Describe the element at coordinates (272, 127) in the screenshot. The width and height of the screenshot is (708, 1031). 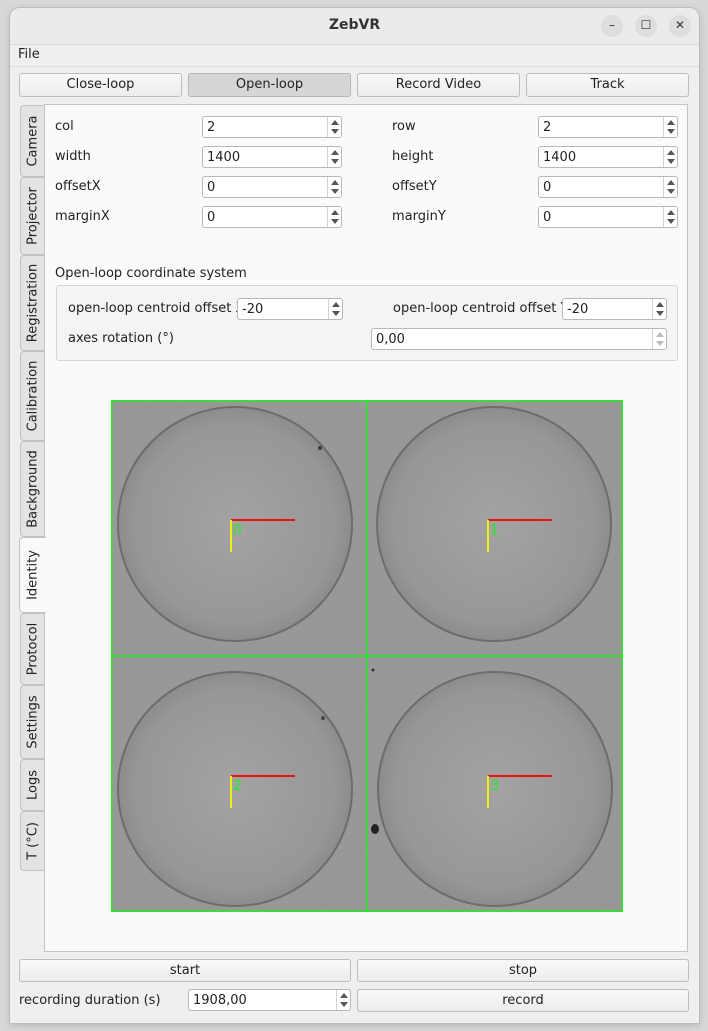
I see `col-spinbox: 2` at that location.